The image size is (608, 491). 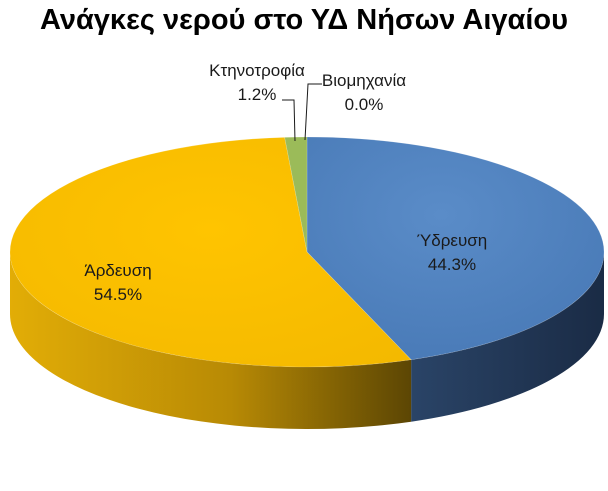 What do you see at coordinates (507, 337) in the screenshot?
I see `pie-side-υδρευση` at bounding box center [507, 337].